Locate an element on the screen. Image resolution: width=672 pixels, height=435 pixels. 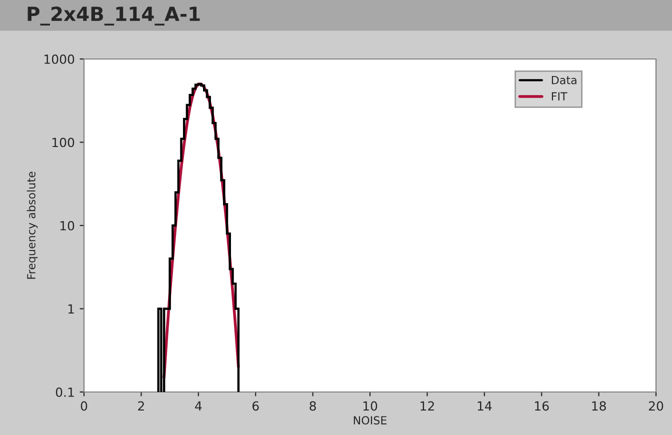
x-tick-label: 2 is located at coordinates (141, 406).